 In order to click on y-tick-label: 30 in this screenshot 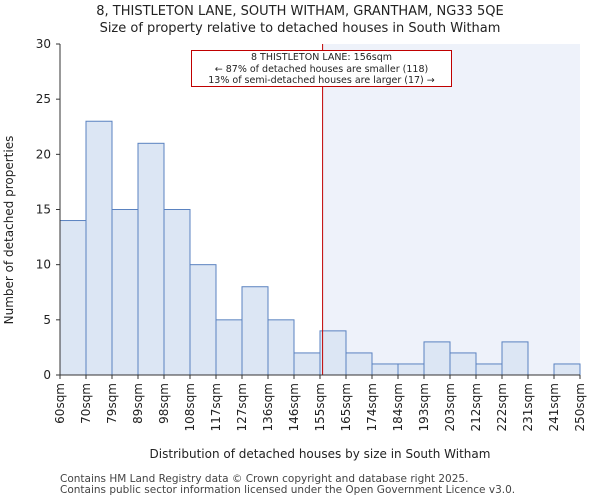, I will do `click(43, 44)`.